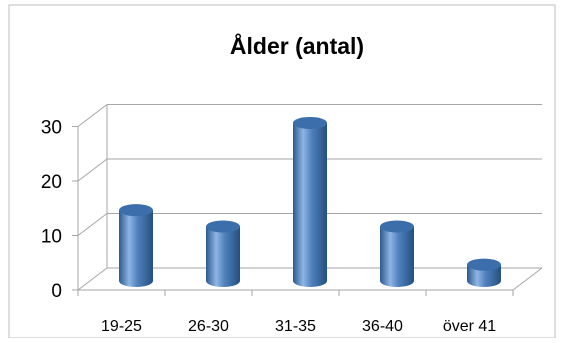 The height and width of the screenshot is (343, 564). What do you see at coordinates (51, 210) in the screenshot?
I see `y-tick-labels: 0 10 20 30` at bounding box center [51, 210].